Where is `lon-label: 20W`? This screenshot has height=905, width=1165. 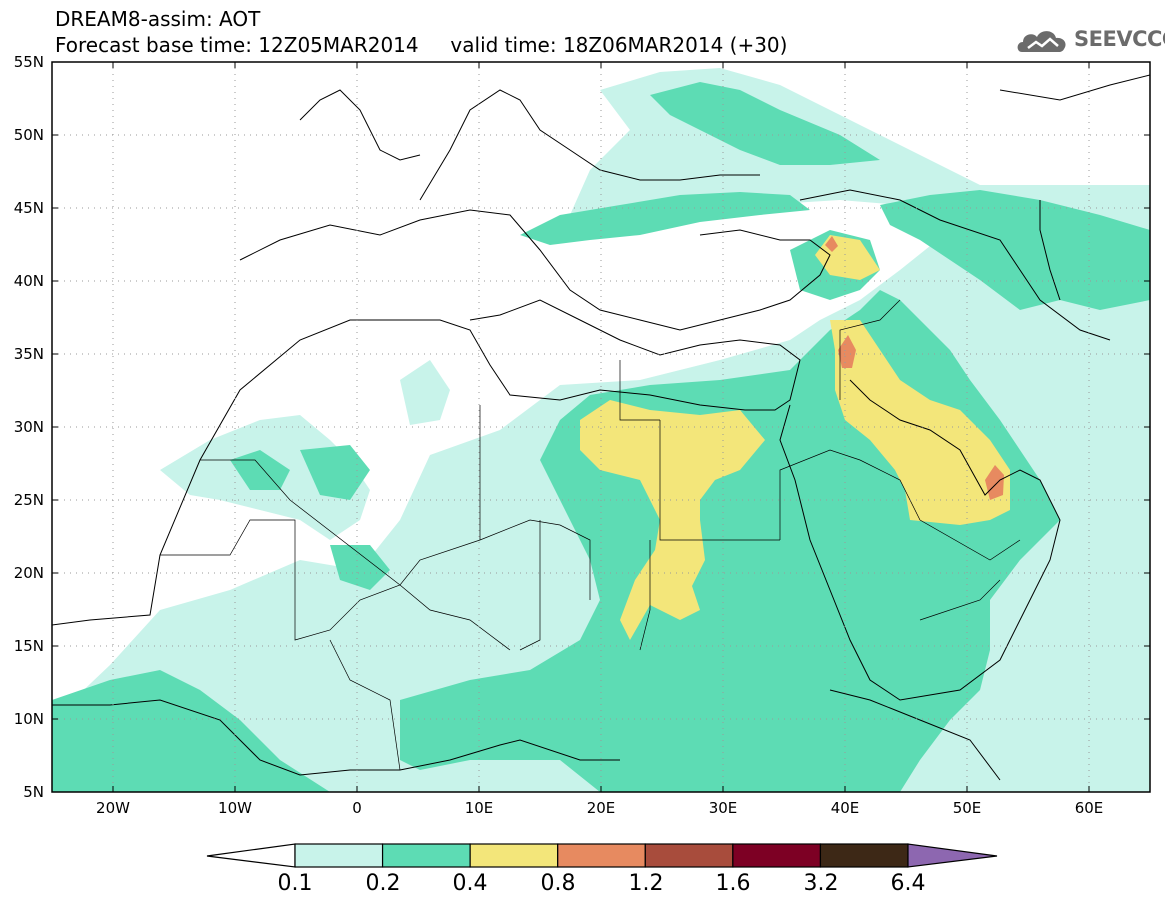
lon-label: 20W is located at coordinates (113, 808).